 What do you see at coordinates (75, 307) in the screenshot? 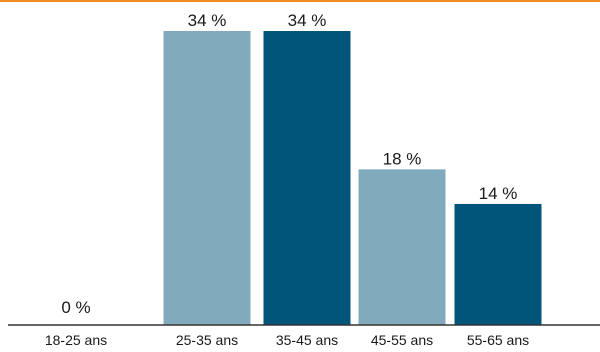
I see `value-label-0: 0 %` at bounding box center [75, 307].